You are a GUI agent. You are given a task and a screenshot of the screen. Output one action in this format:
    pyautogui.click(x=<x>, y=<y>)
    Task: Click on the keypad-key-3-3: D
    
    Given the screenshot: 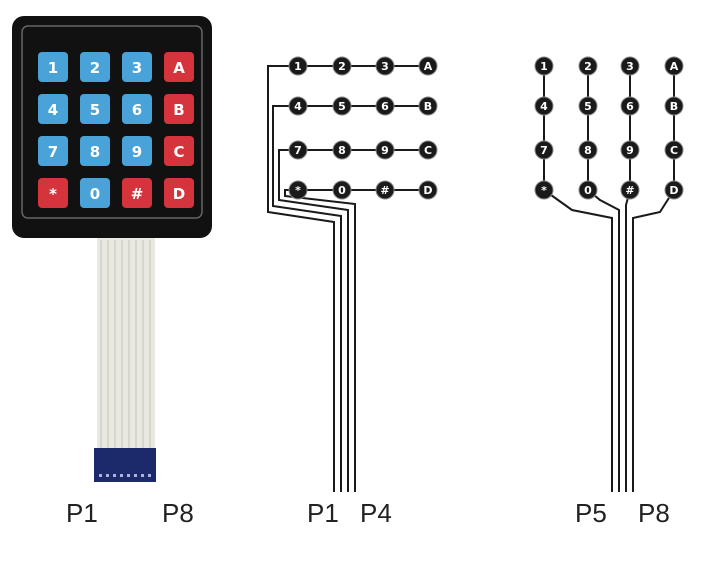 What is the action you would take?
    pyautogui.click(x=179, y=193)
    